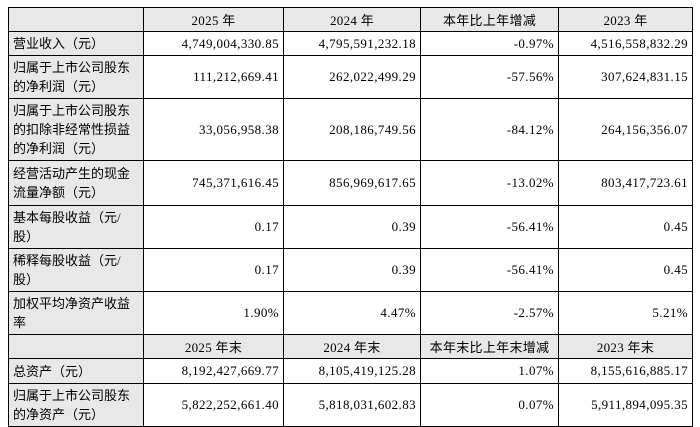 The height and width of the screenshot is (427, 700). Describe the element at coordinates (76, 270) in the screenshot. I see `metric-label: 稀释每股收益（元/股）` at that location.